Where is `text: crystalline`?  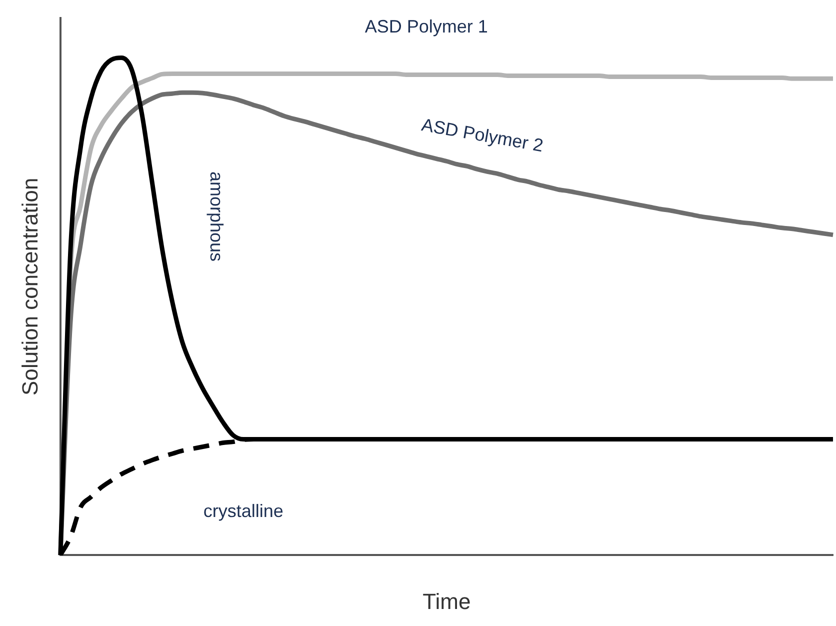 text: crystalline is located at coordinates (243, 510).